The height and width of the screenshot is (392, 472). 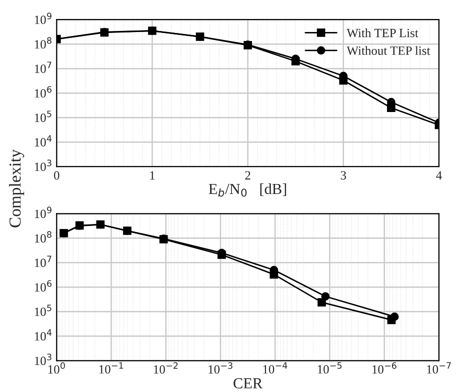 I want to click on legend-label: Without TEP list, so click(x=388, y=50).